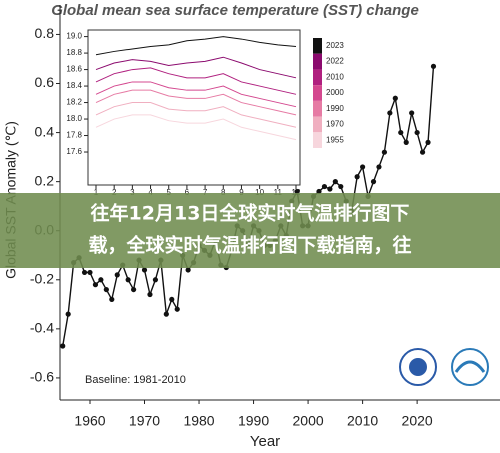  Describe the element at coordinates (335, 45) in the screenshot. I see `legend-label: 2023` at that location.